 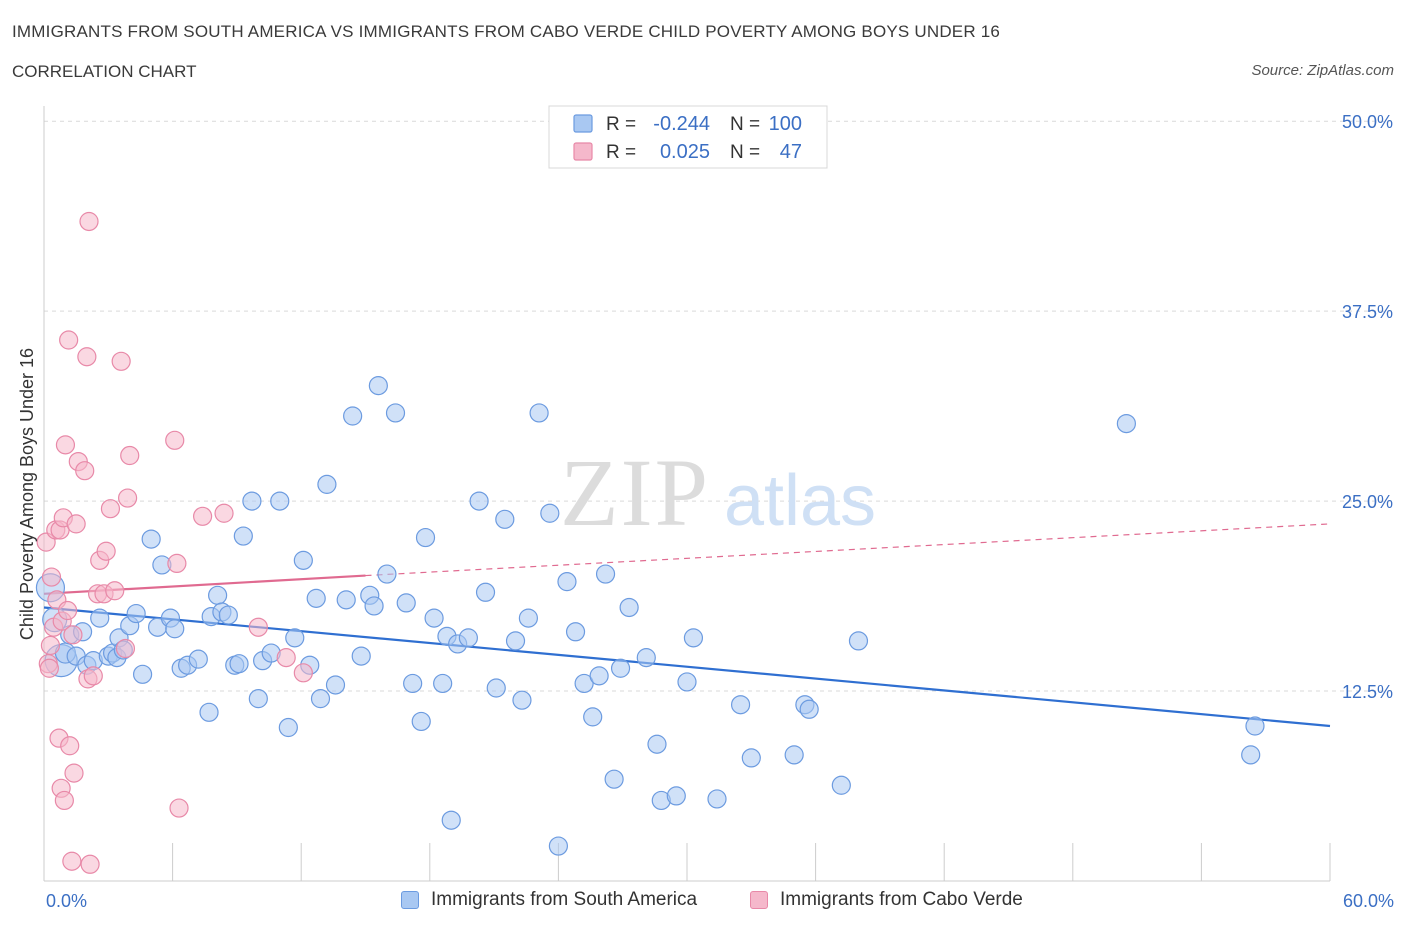 What do you see at coordinates (1367, 122) in the screenshot?
I see `y-tick-label-3: 50.0%` at bounding box center [1367, 122].